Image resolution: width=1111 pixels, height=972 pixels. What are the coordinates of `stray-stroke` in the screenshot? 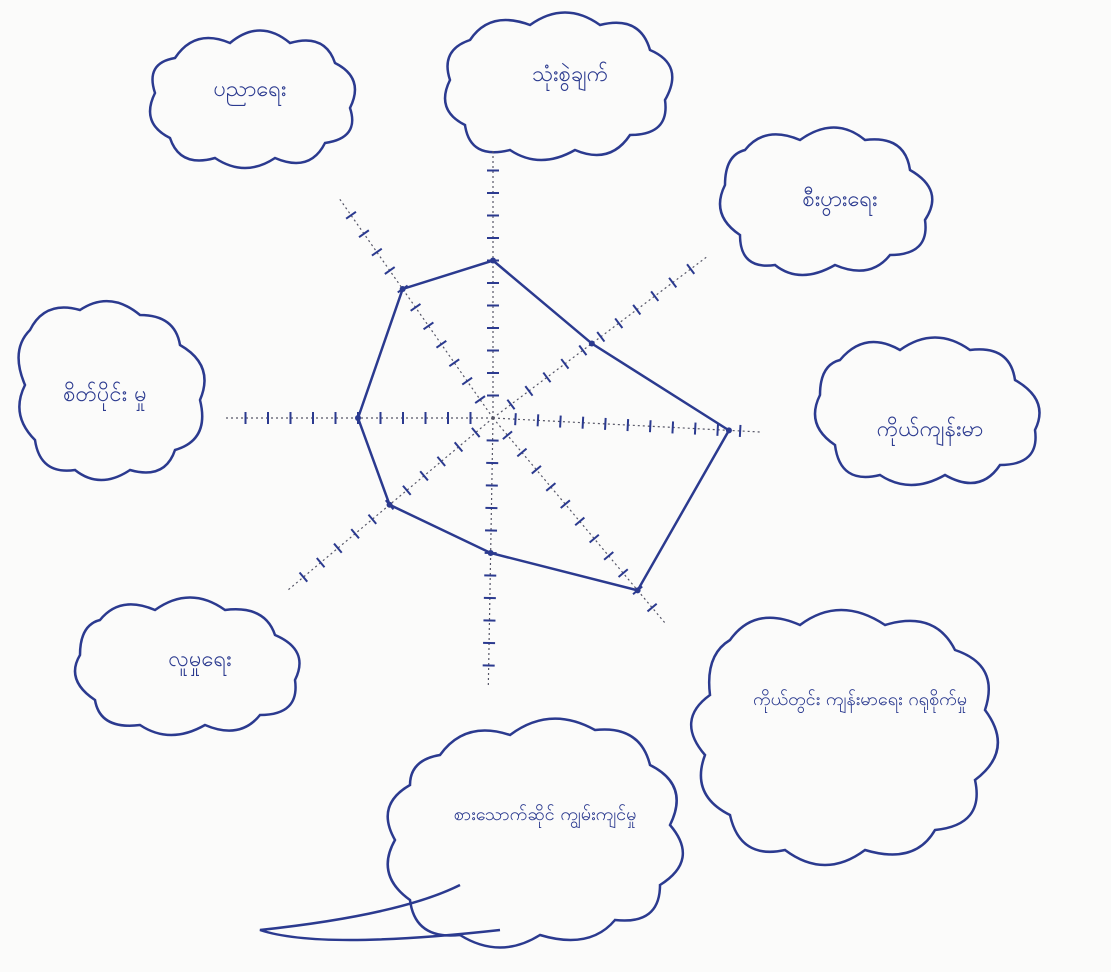 It's located at (380, 912).